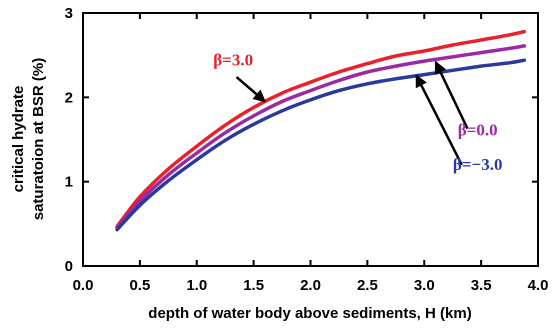 The width and height of the screenshot is (554, 329). What do you see at coordinates (253, 285) in the screenshot?
I see `x-tick-label: 1.5` at bounding box center [253, 285].